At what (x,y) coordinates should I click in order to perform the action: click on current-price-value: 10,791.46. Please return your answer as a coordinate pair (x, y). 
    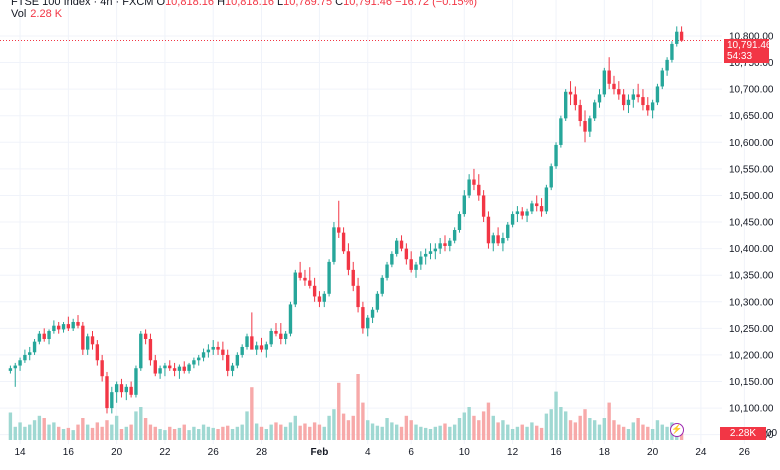
    Looking at the image, I should click on (749, 45).